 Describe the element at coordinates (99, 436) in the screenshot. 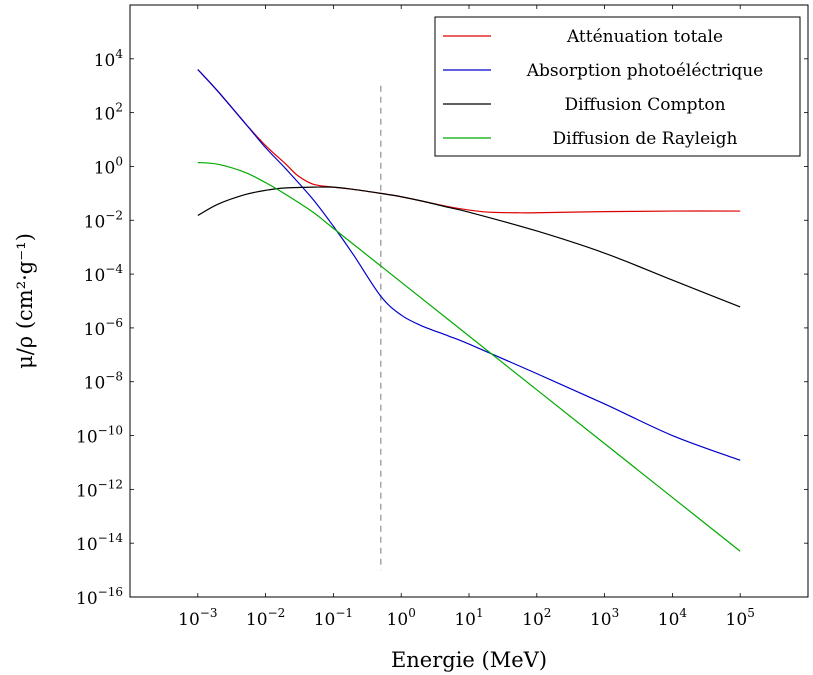

I see `y-tick-label: 10⁻¹⁰` at that location.